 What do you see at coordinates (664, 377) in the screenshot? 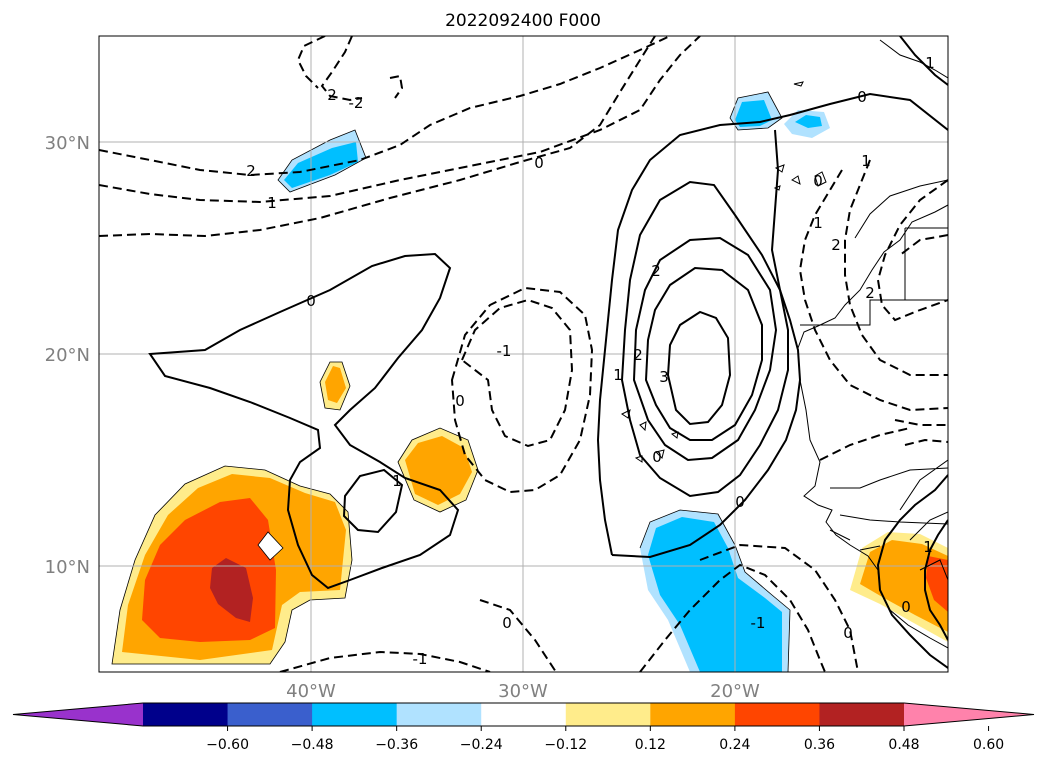
I see `contour-label: 3` at bounding box center [664, 377].